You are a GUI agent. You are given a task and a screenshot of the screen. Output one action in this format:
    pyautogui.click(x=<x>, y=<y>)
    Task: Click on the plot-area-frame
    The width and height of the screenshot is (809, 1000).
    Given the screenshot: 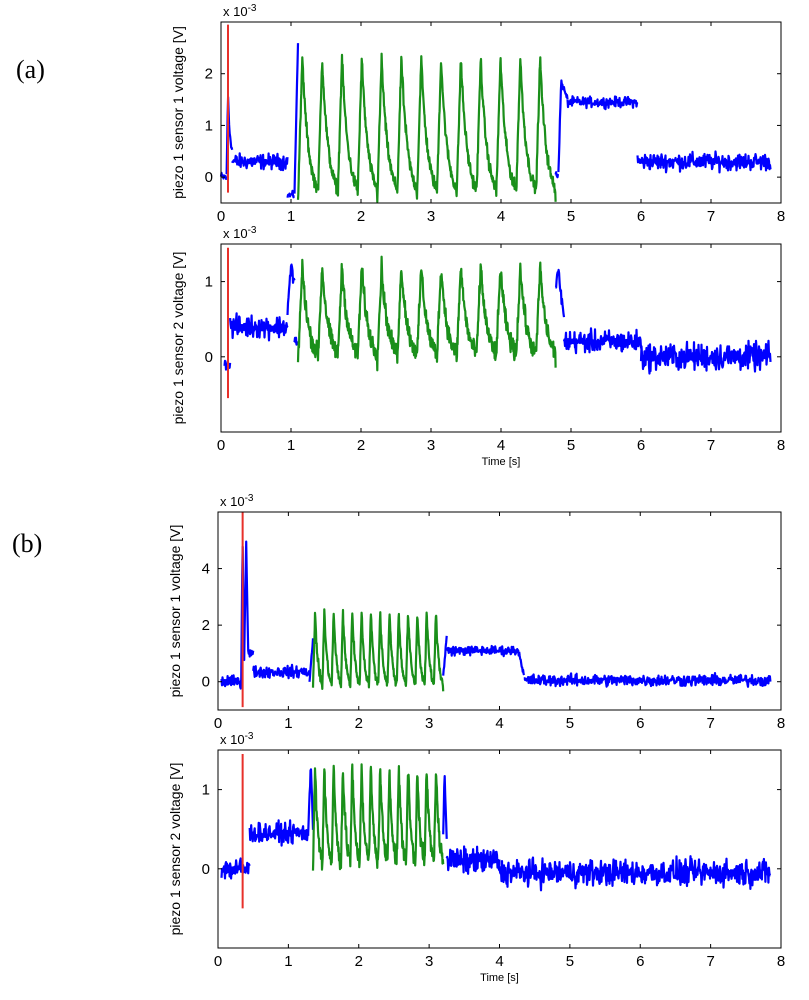 What is the action you would take?
    pyautogui.click(x=499, y=849)
    